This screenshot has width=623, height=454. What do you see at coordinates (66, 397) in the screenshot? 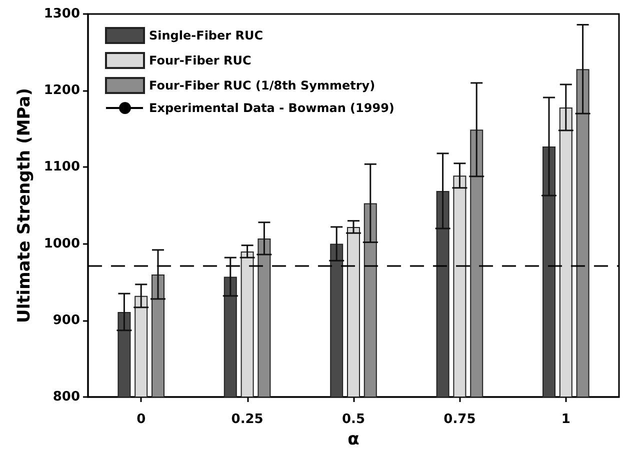
I see `y-tick-label: 800` at bounding box center [66, 397].